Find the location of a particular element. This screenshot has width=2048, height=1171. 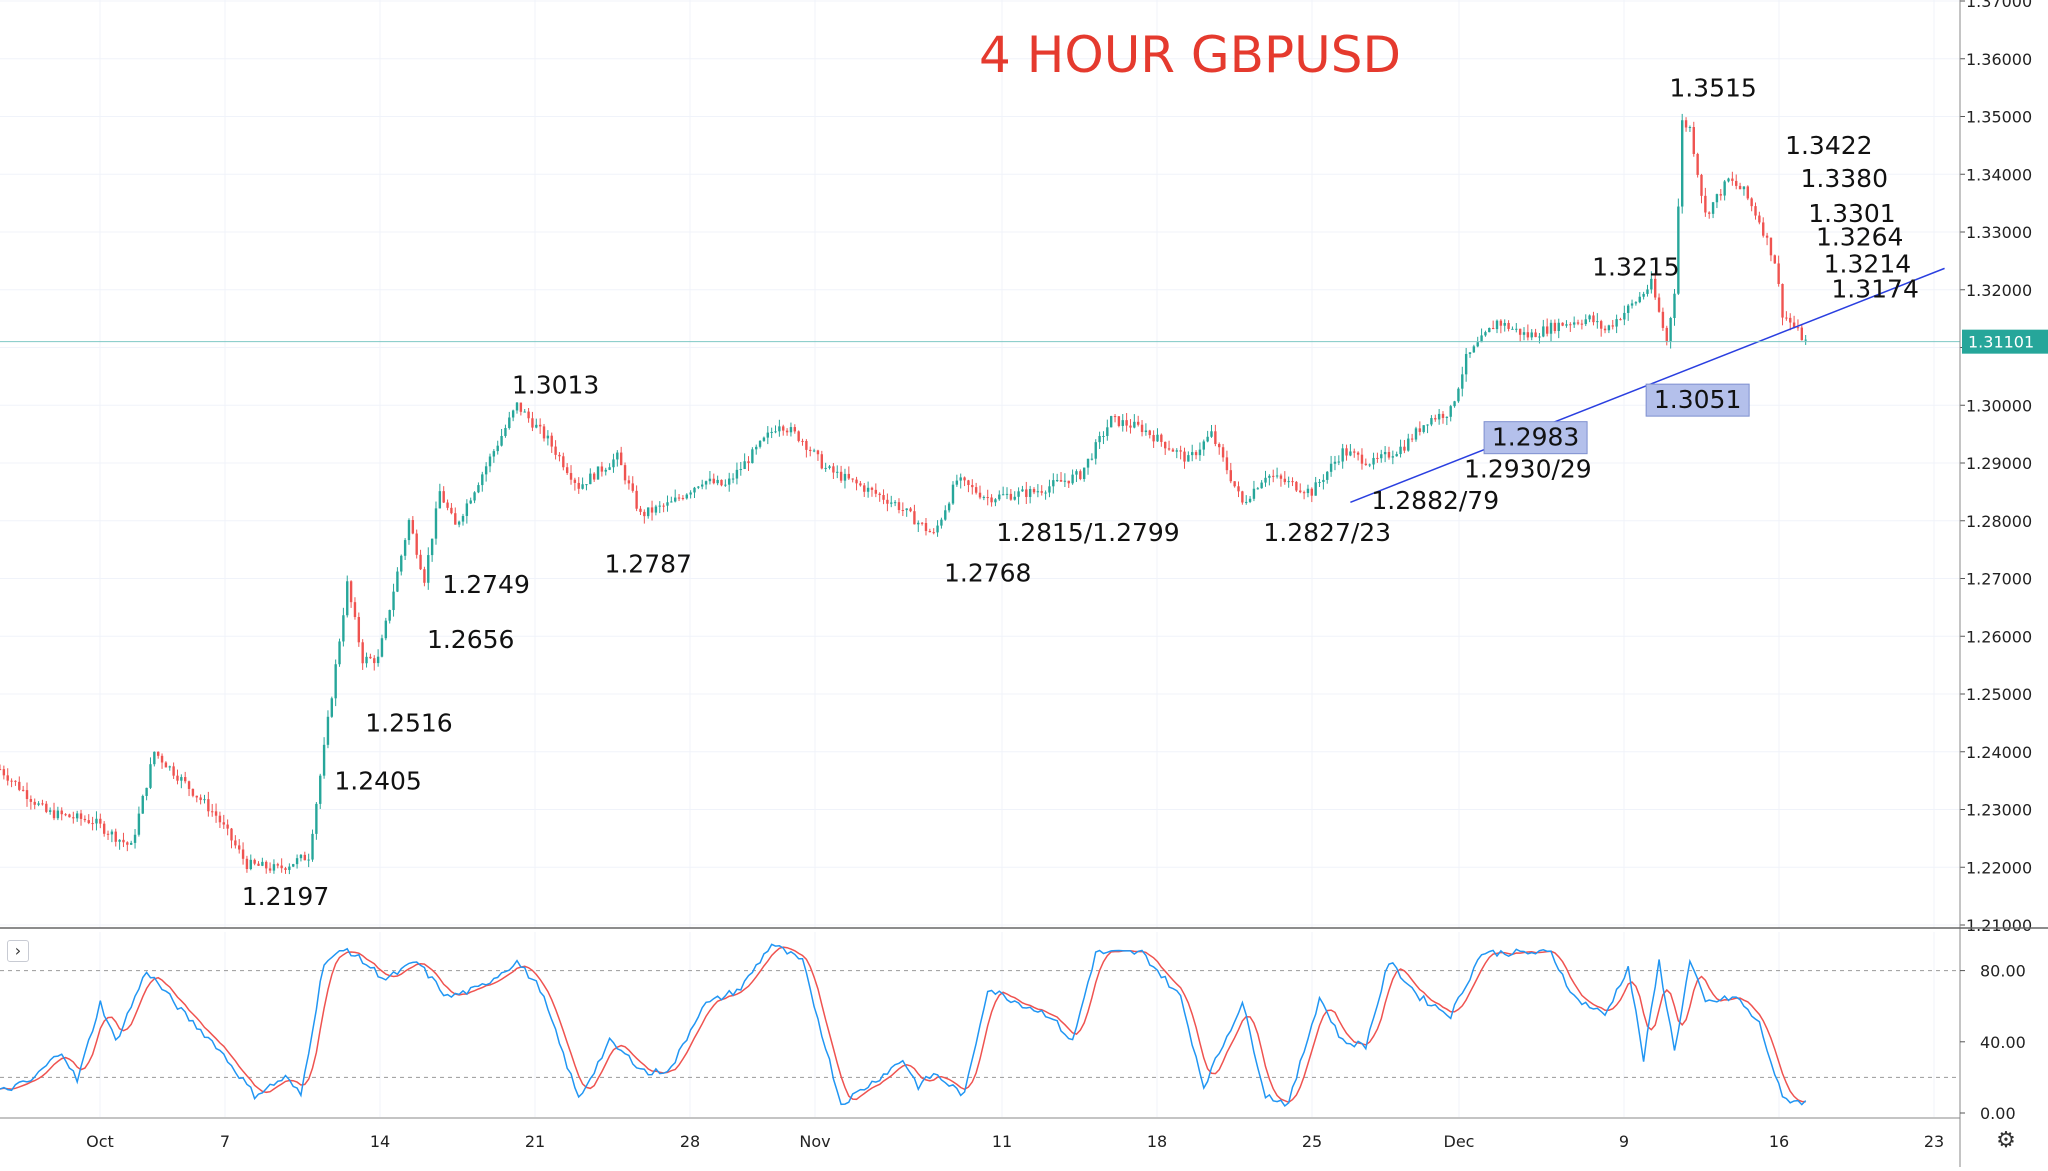

price-annotation: 1.2197 is located at coordinates (285, 896).